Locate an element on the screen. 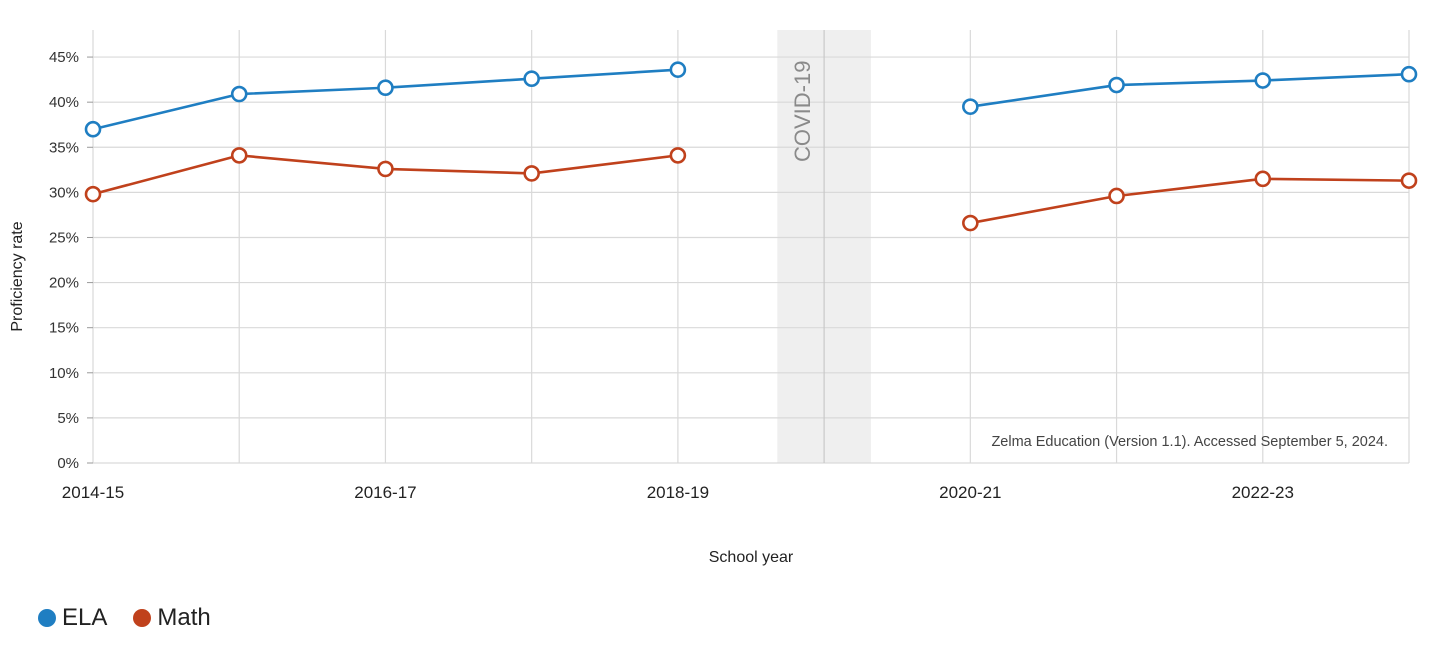 This screenshot has height=650, width=1456. y-tick-label: 15% is located at coordinates (64, 328).